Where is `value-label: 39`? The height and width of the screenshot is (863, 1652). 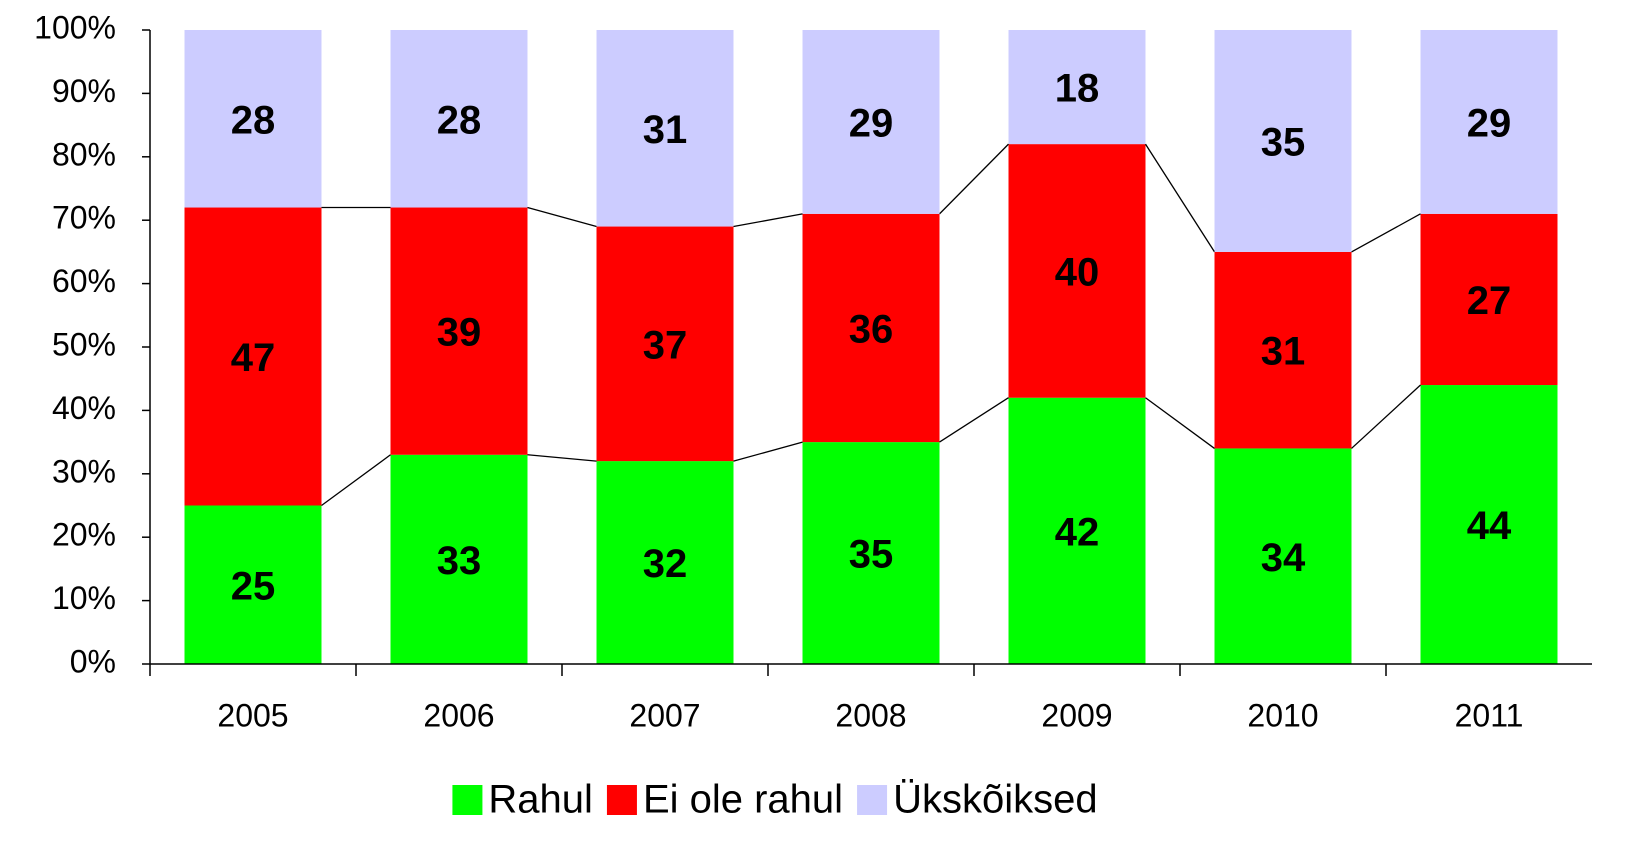 value-label: 39 is located at coordinates (459, 333).